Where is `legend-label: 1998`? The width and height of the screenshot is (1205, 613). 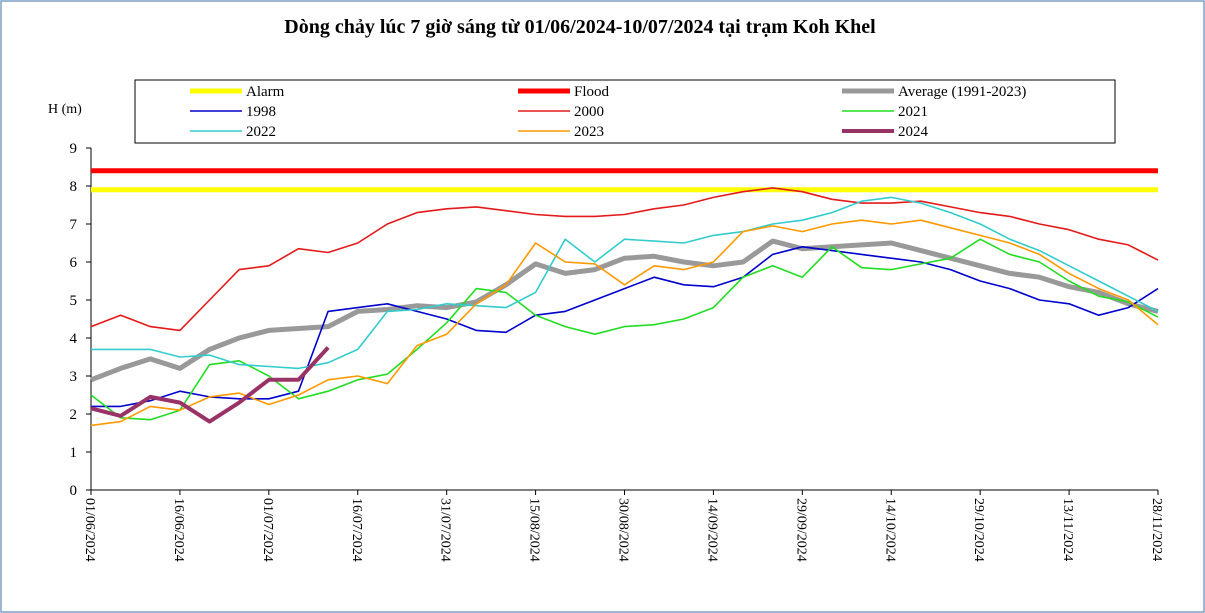
legend-label: 1998 is located at coordinates (261, 112).